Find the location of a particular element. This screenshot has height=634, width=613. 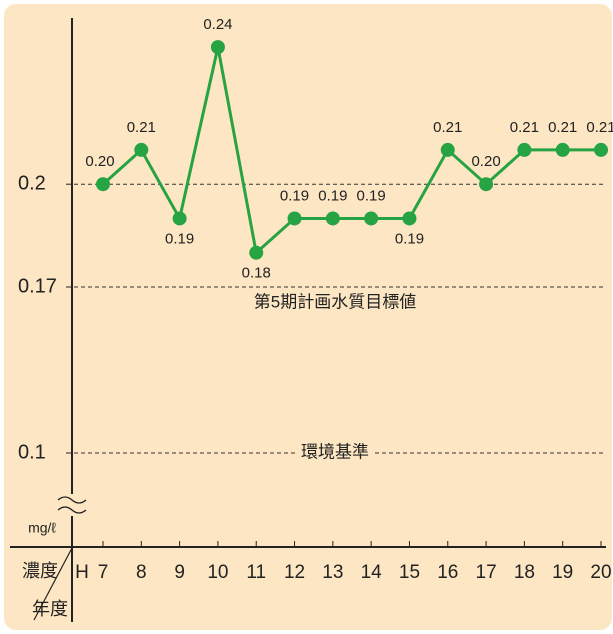

x-tick-label: 20 is located at coordinates (600, 572).